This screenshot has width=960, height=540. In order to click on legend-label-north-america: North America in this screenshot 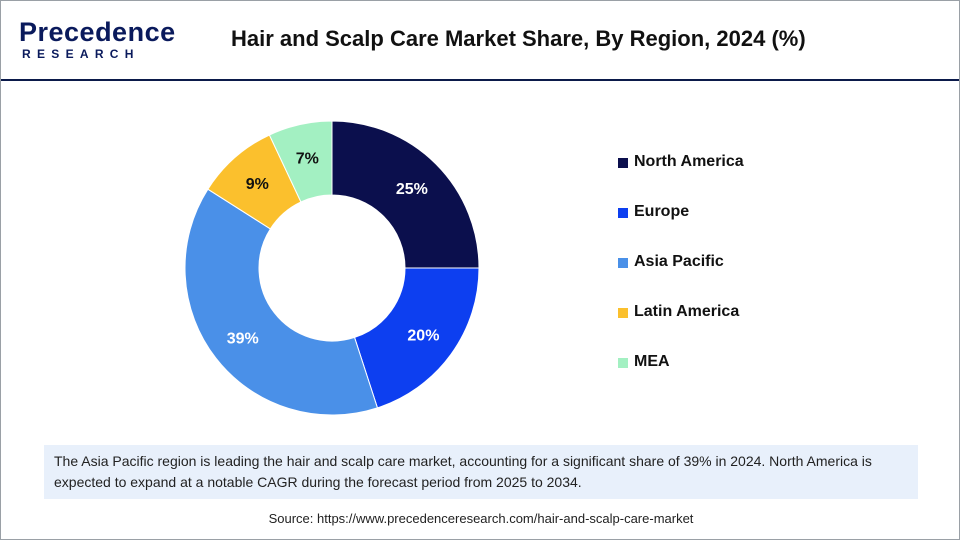, I will do `click(689, 161)`.